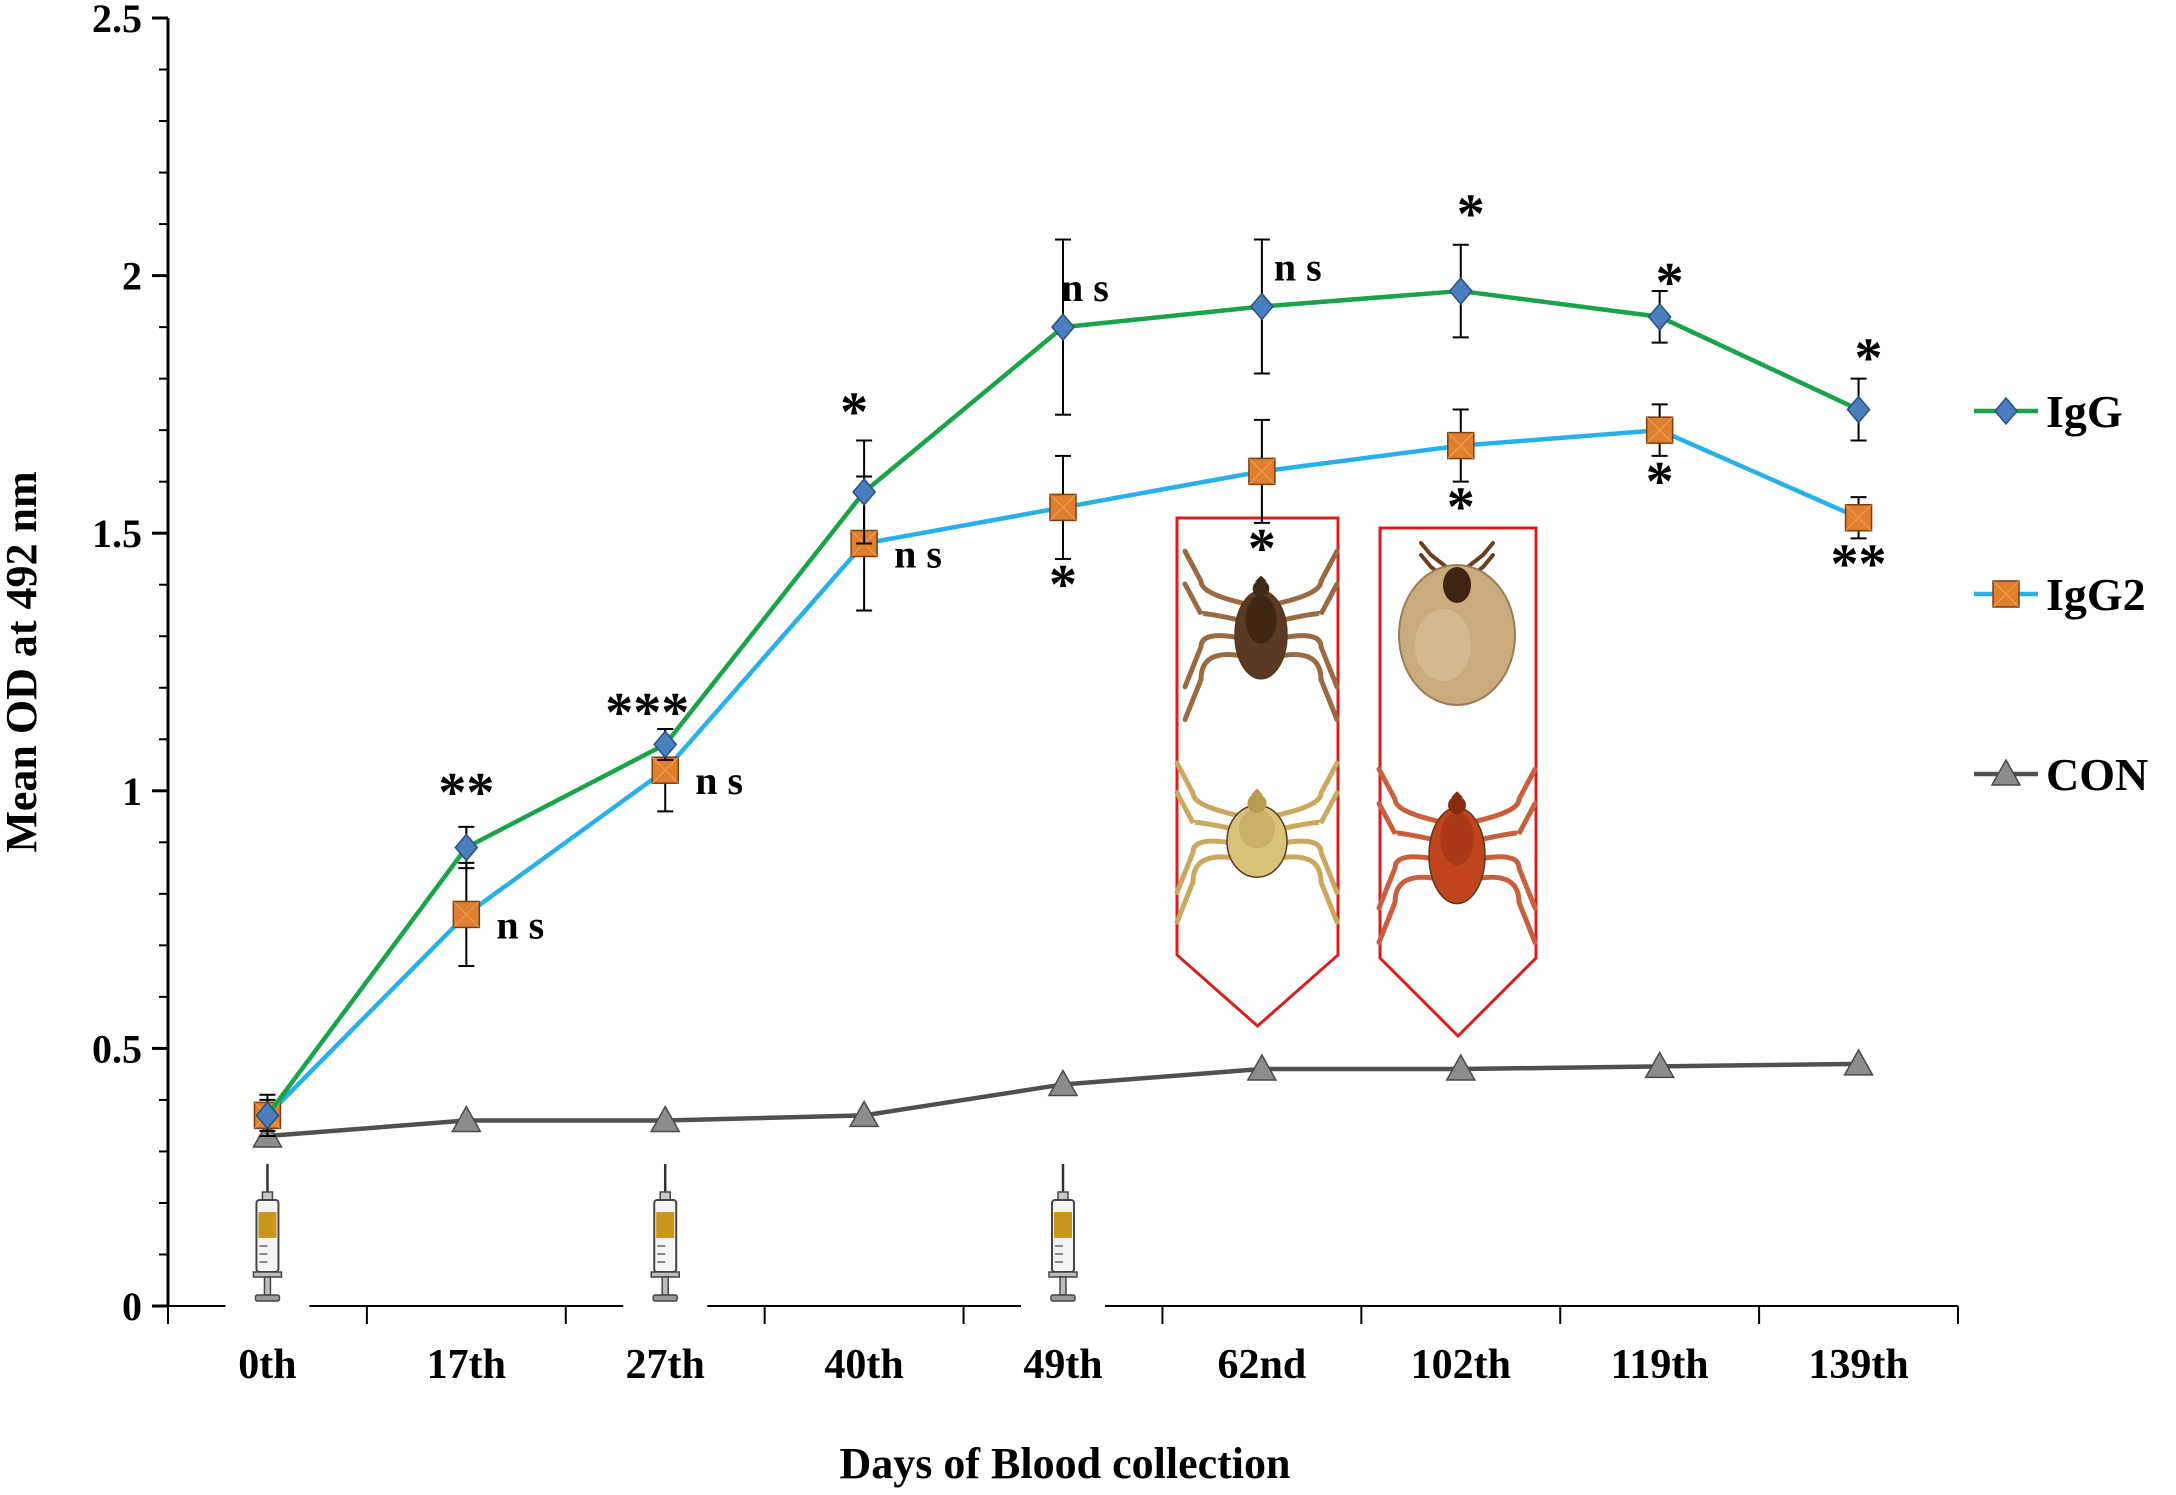 The image size is (2176, 1495). What do you see at coordinates (2097, 774) in the screenshot?
I see `legend-label: CON` at bounding box center [2097, 774].